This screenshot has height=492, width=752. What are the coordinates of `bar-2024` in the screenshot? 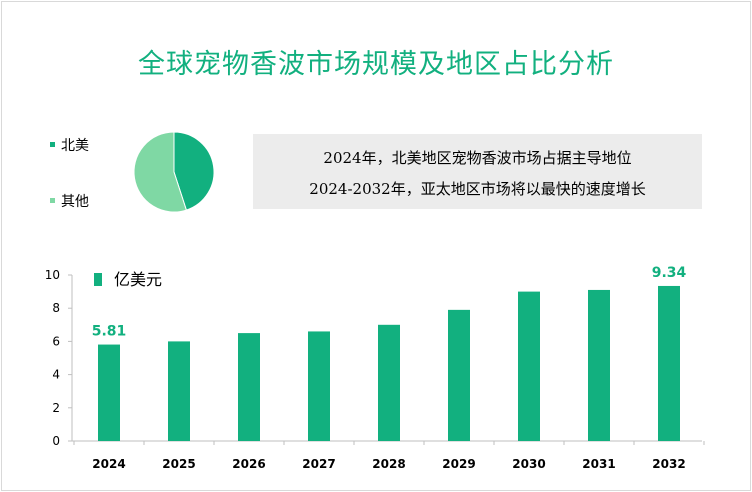 It's located at (109, 392).